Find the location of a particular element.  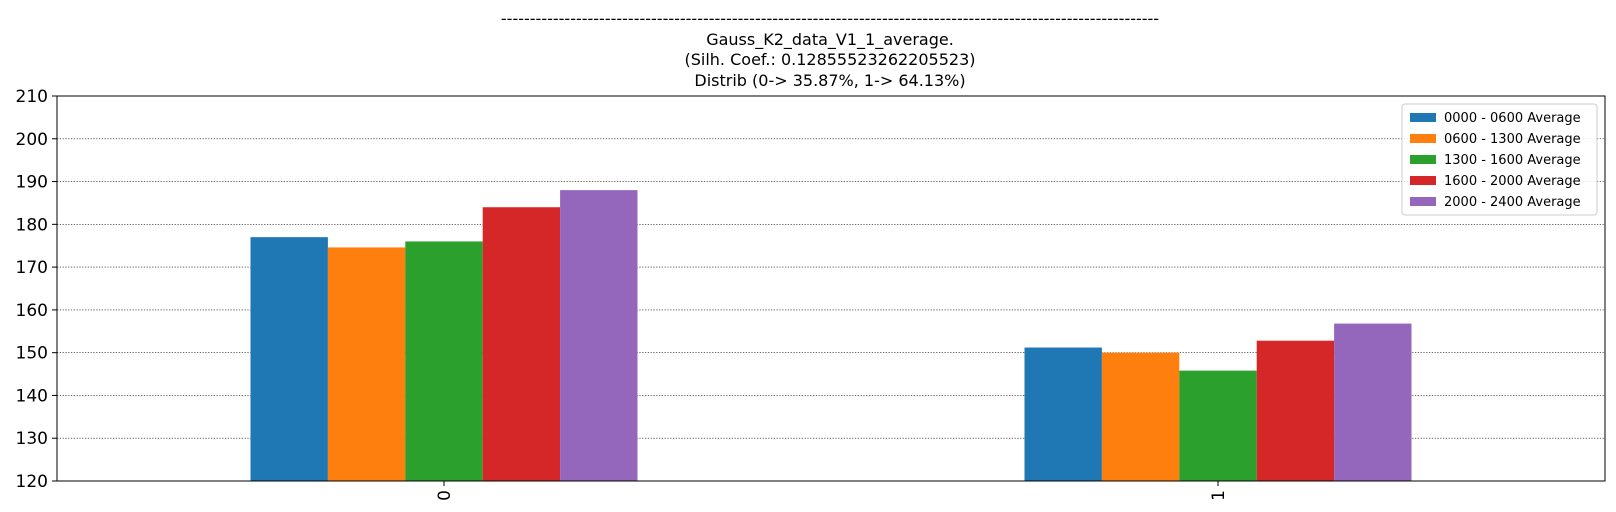

bar-cat1-series4 is located at coordinates (1373, 402).